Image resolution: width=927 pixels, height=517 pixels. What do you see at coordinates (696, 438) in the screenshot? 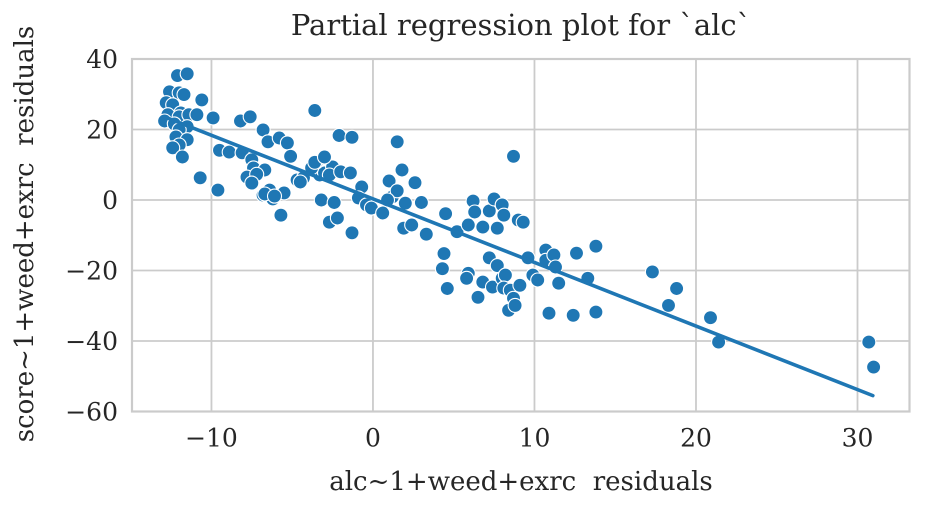
I see `x-tick-label: 20` at bounding box center [696, 438].